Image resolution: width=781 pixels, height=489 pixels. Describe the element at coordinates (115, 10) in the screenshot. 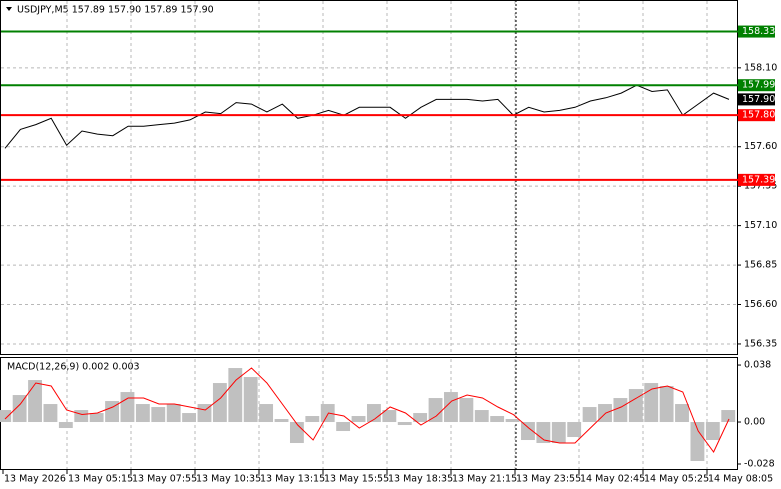

I see `chart-title: USDJPY,M5 157.89 157.90 157.89 157.90` at that location.